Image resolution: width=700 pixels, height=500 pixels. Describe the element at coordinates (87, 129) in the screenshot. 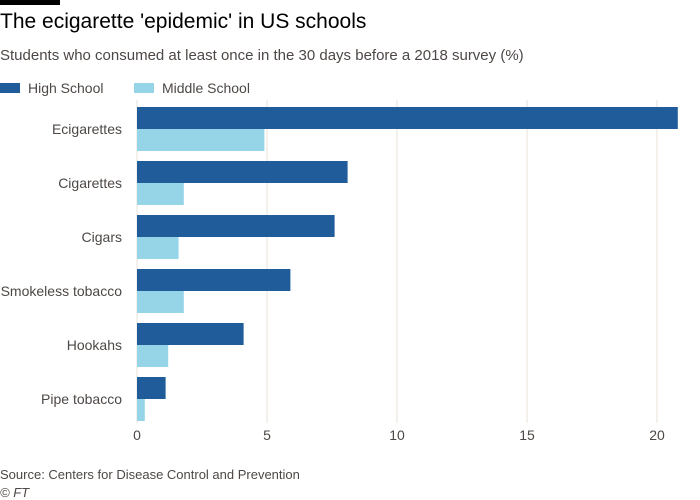

I see `category-label-ecigarettes: Ecigarettes` at that location.